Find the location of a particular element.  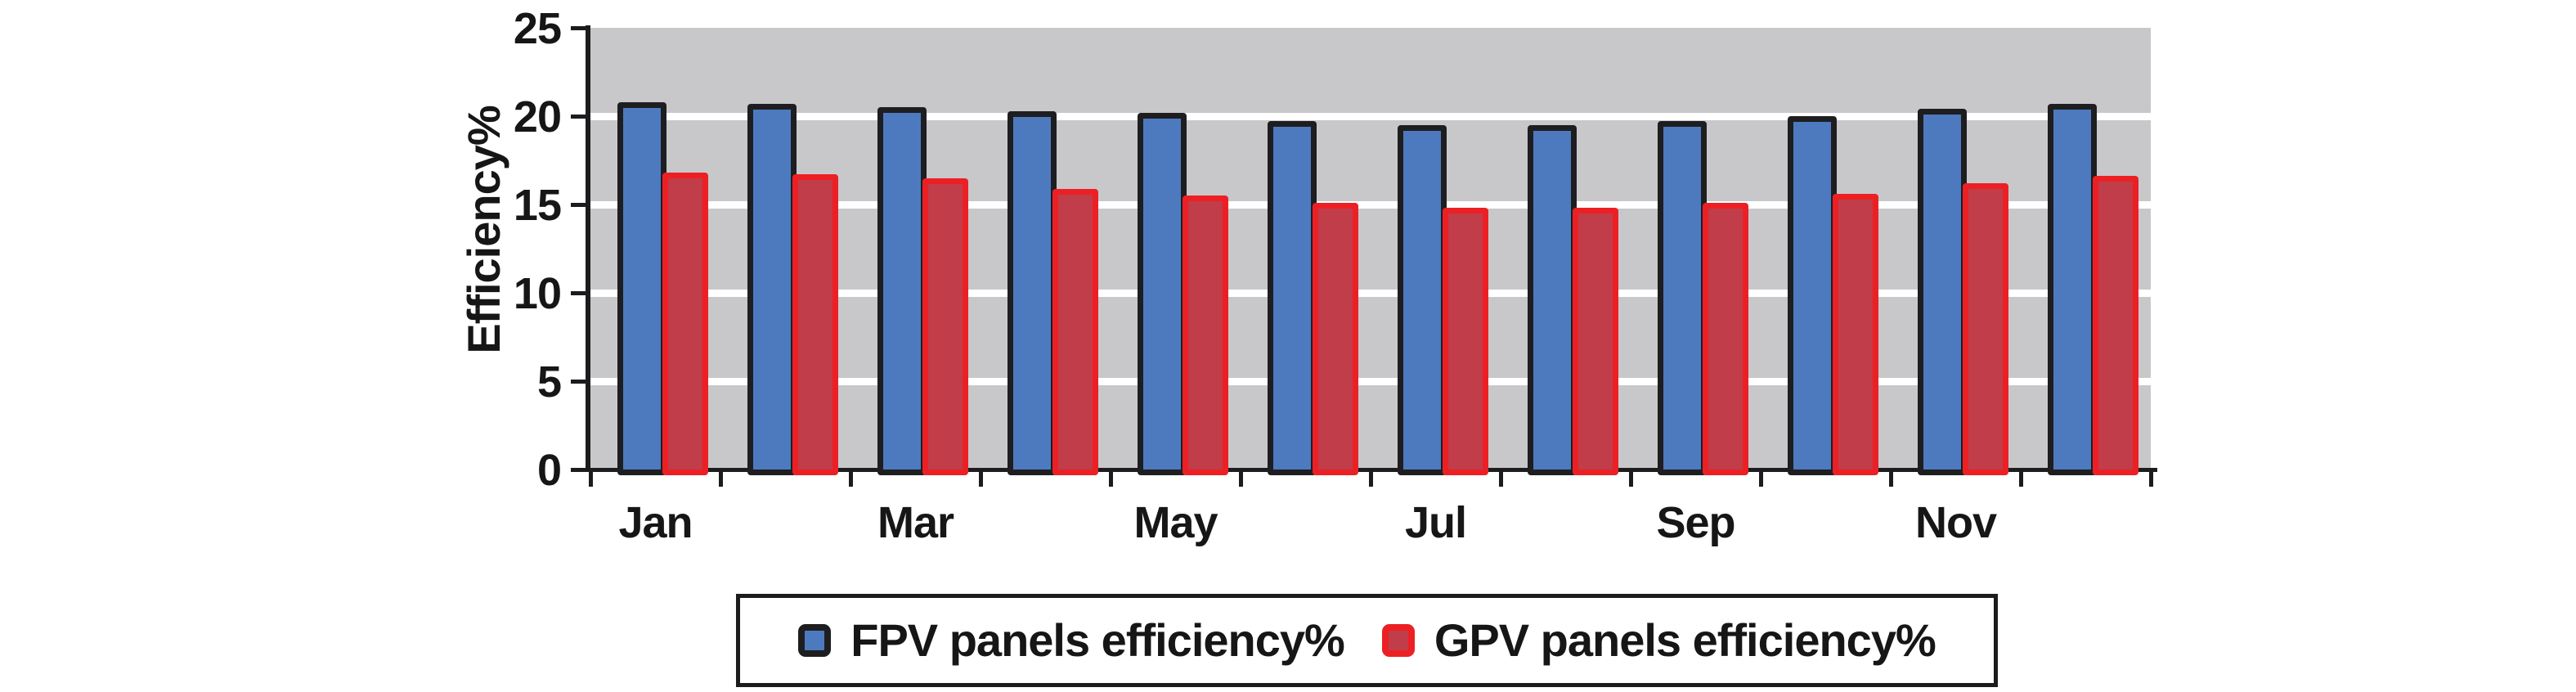

y-axis-line is located at coordinates (588, 248).